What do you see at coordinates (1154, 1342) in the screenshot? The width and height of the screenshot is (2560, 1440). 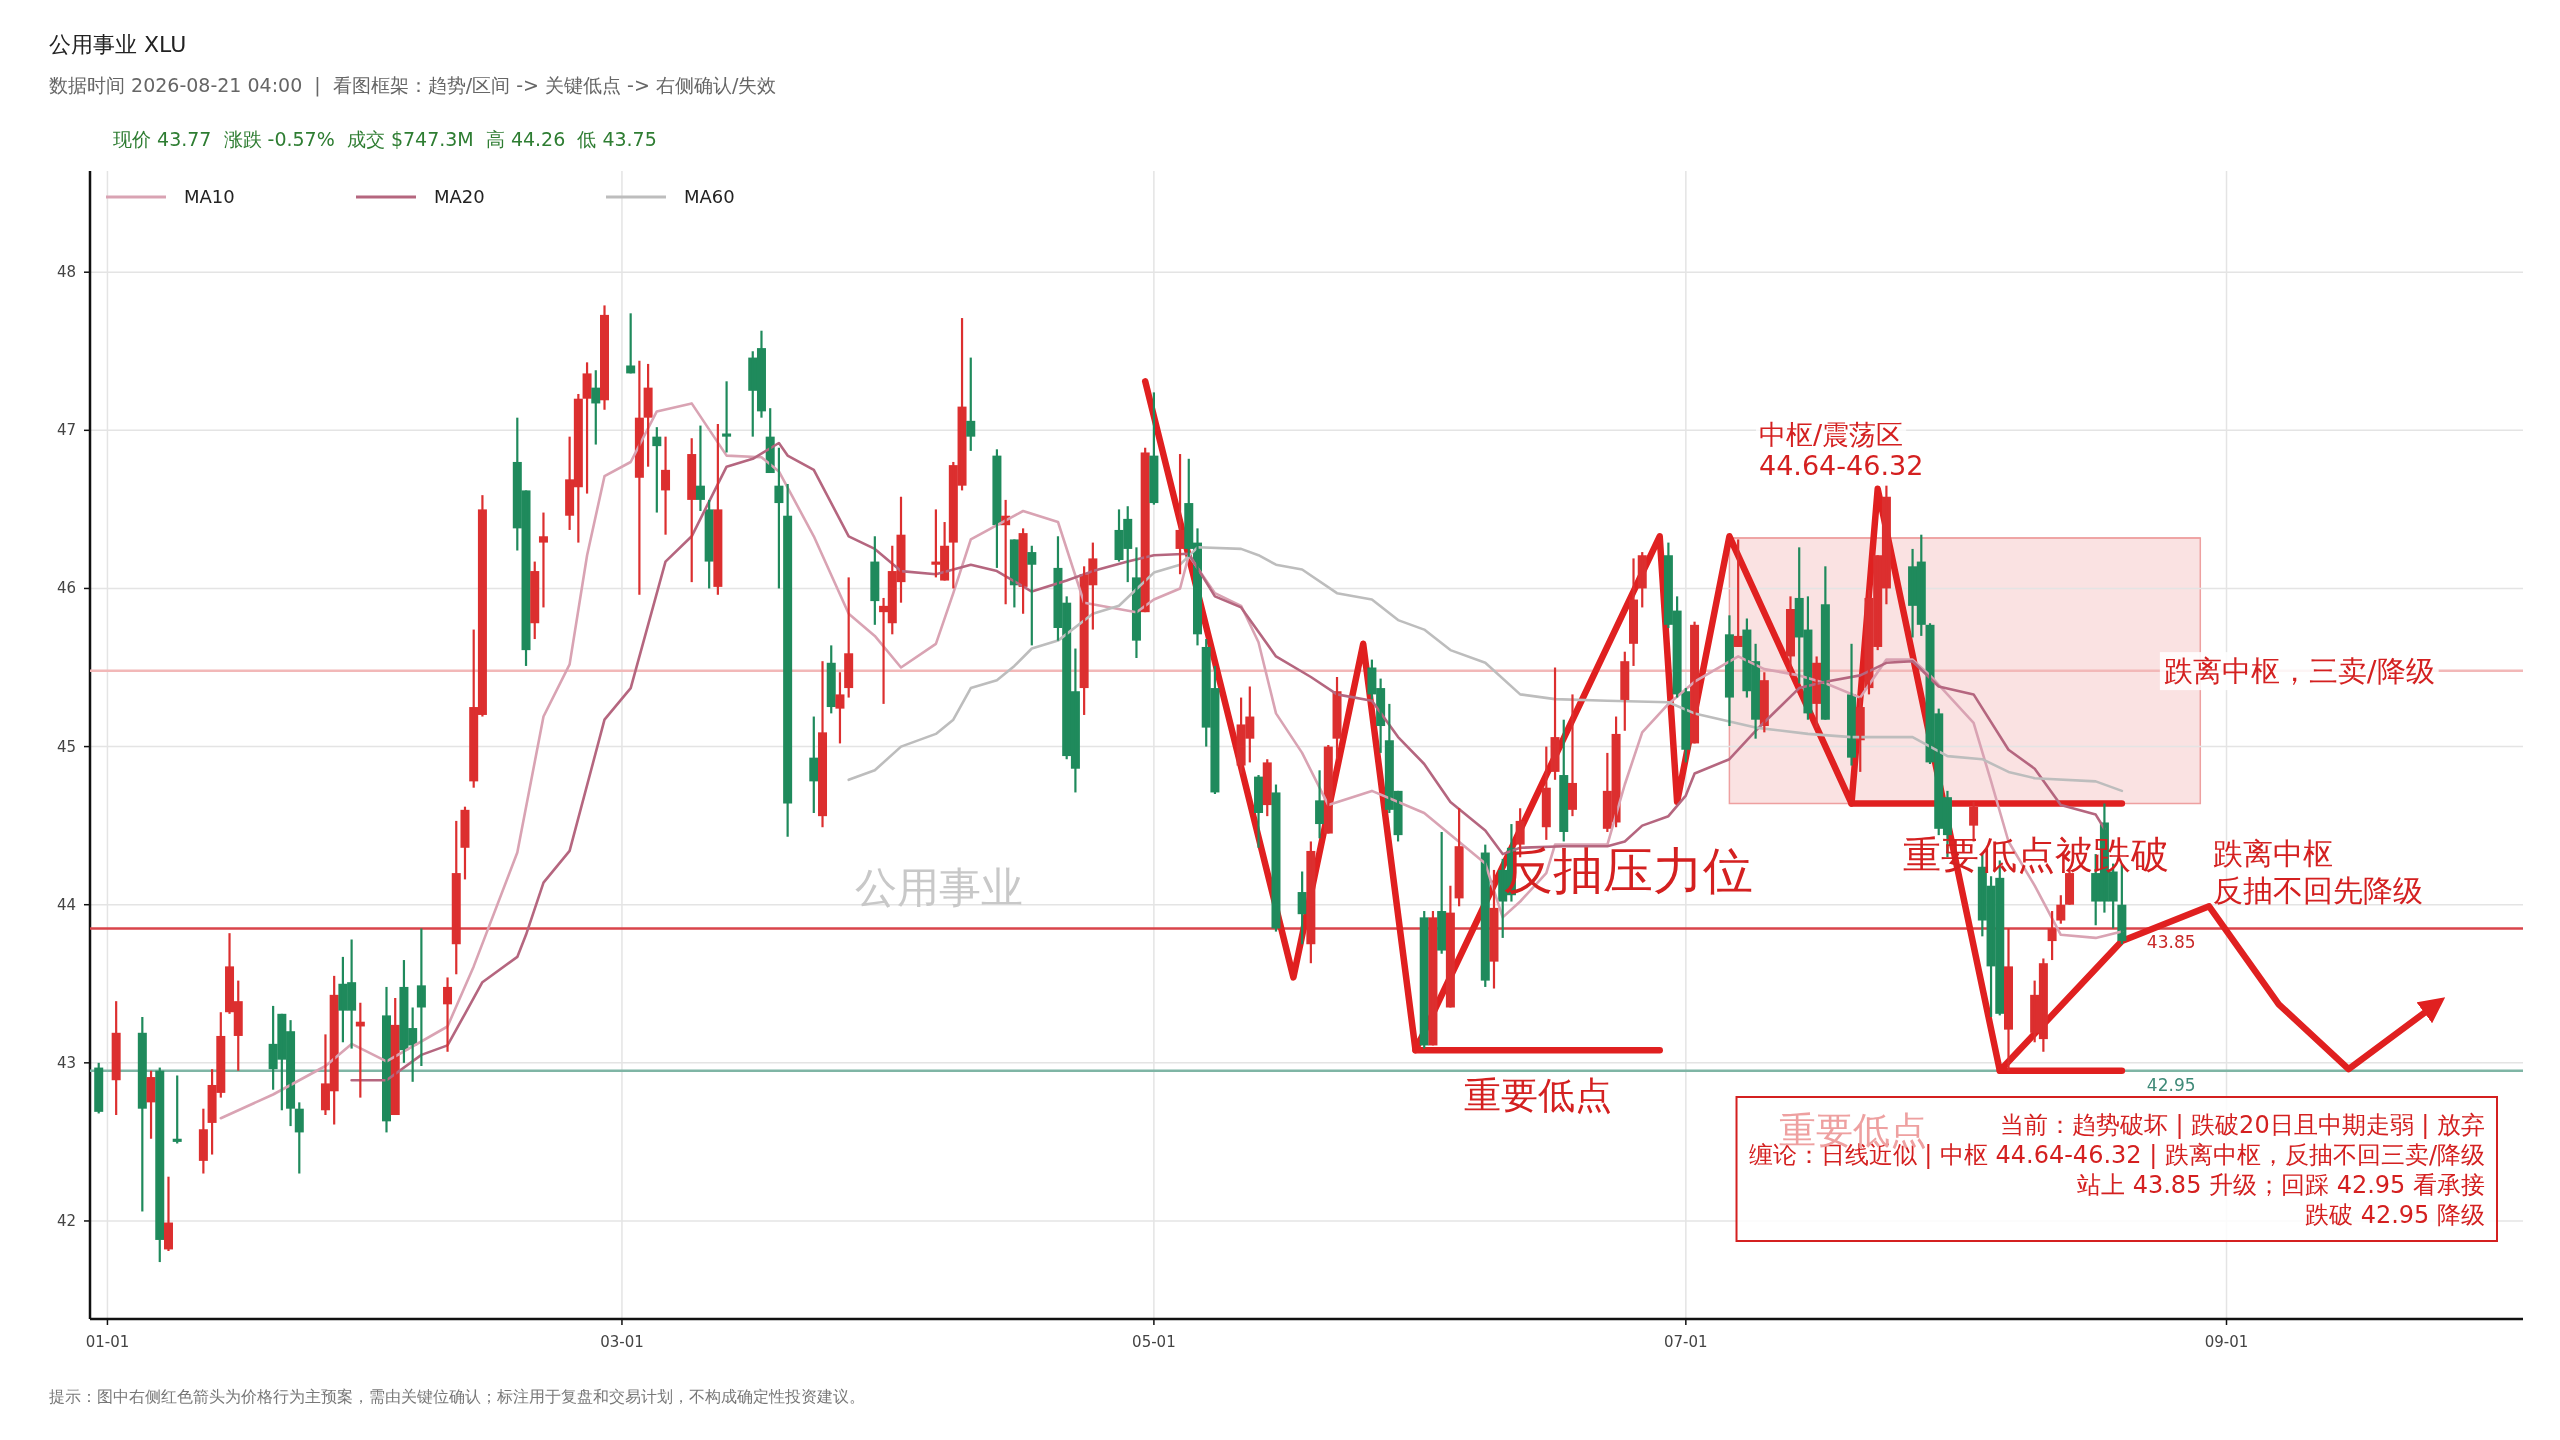 I see `x-tick-label: 05-01` at bounding box center [1154, 1342].